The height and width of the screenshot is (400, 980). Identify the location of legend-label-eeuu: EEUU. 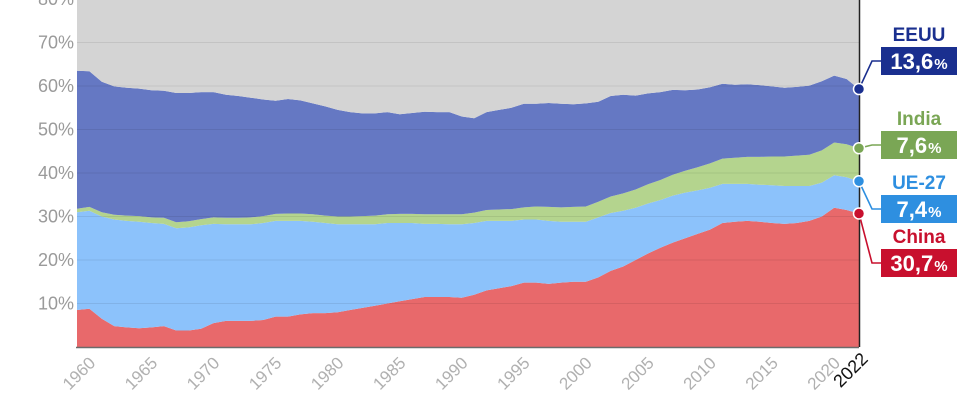
(919, 35).